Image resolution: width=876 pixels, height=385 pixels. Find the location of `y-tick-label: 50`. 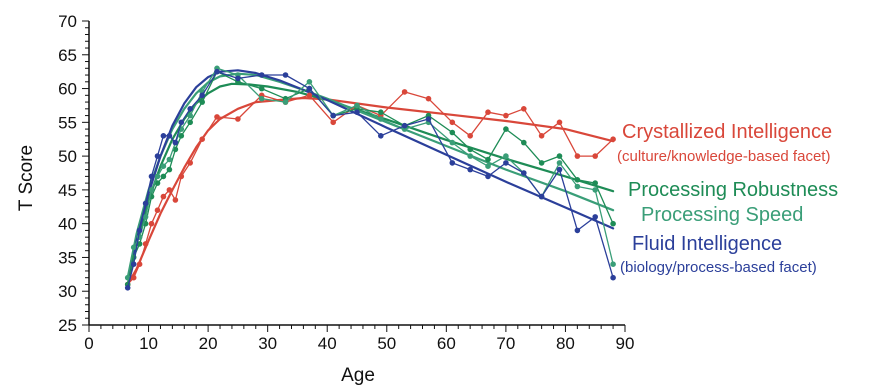

y-tick-label: 50 is located at coordinates (67, 156).